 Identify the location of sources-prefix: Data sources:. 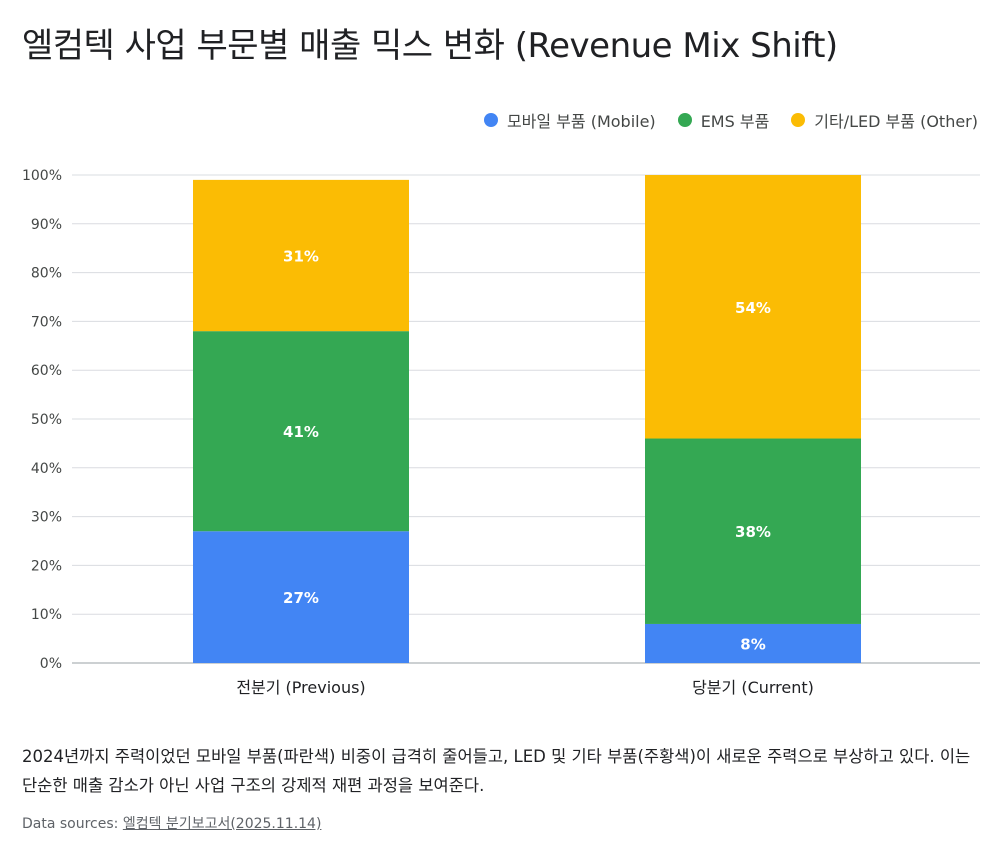
(70, 824).